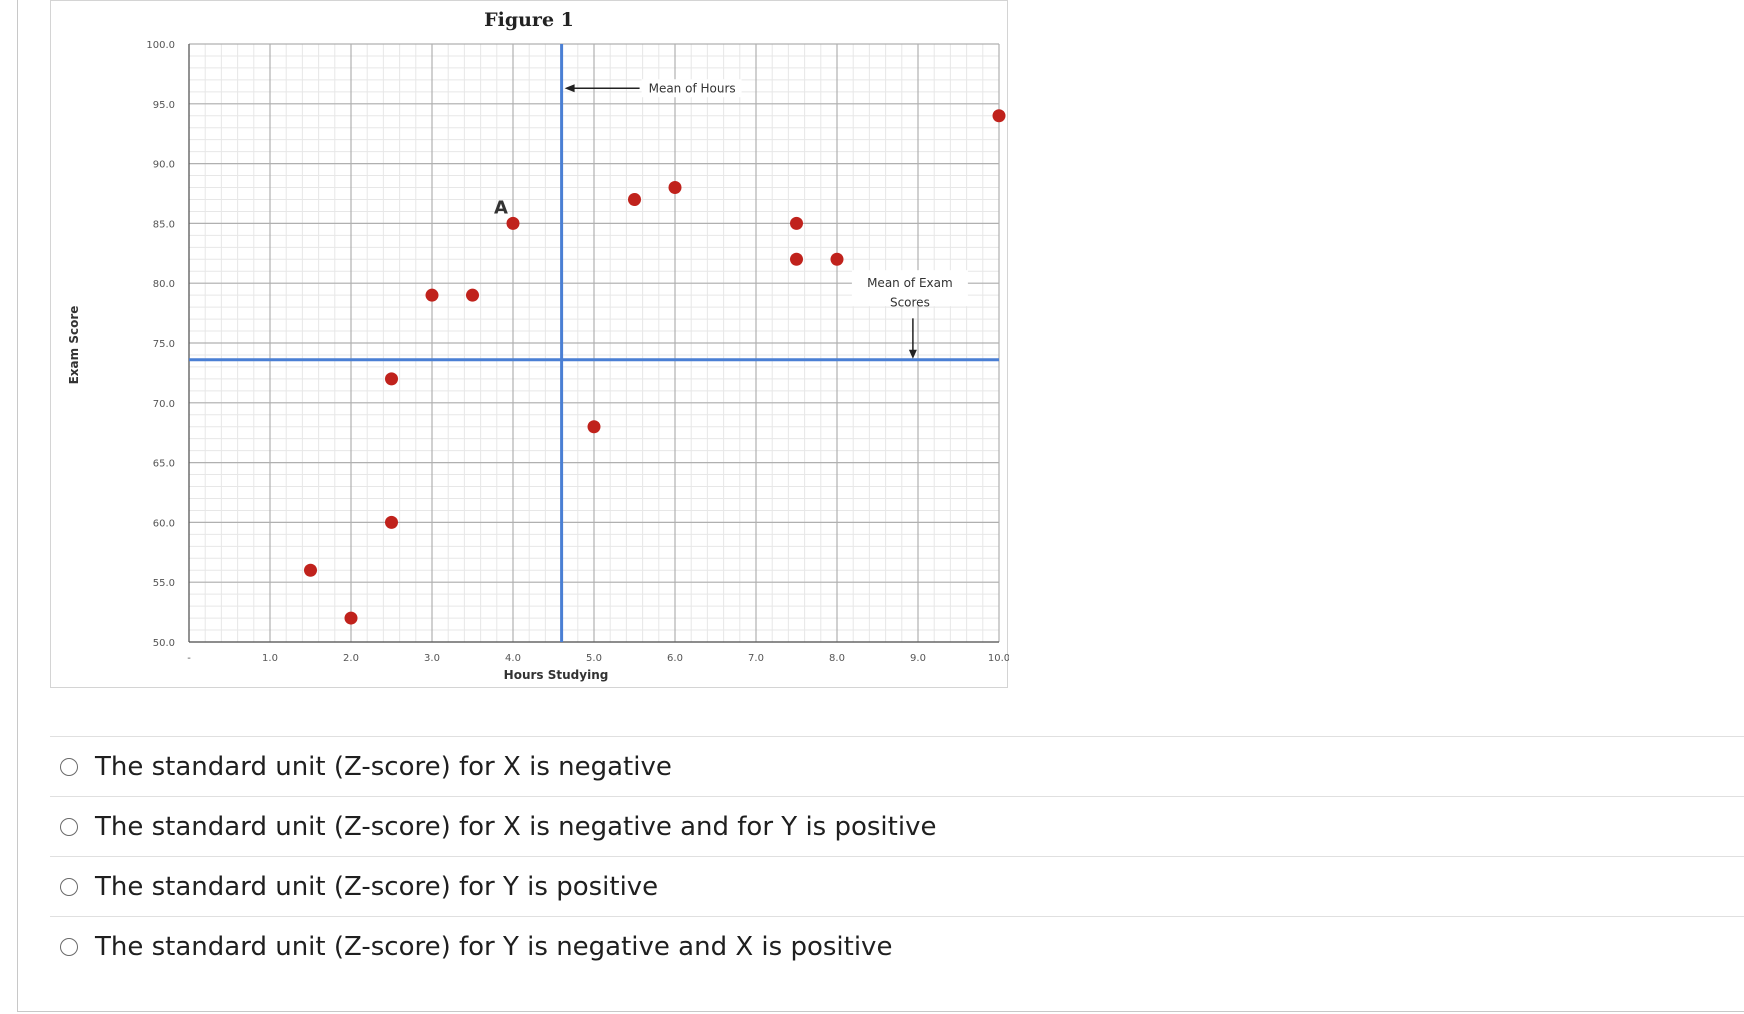  What do you see at coordinates (837, 658) in the screenshot?
I see `x-tick-label: 8.0` at bounding box center [837, 658].